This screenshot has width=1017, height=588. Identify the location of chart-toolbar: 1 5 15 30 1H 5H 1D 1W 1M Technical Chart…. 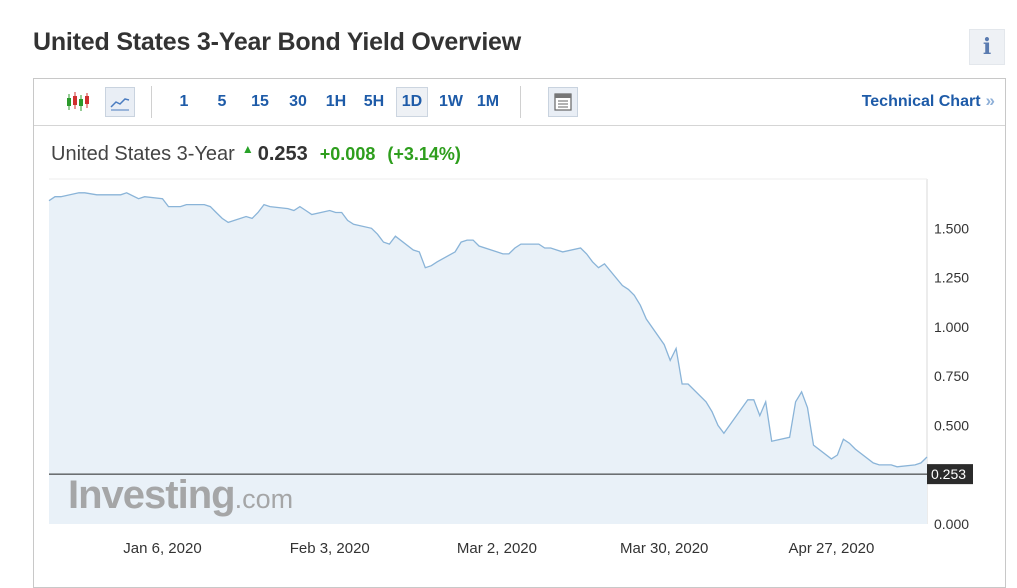
(519, 102).